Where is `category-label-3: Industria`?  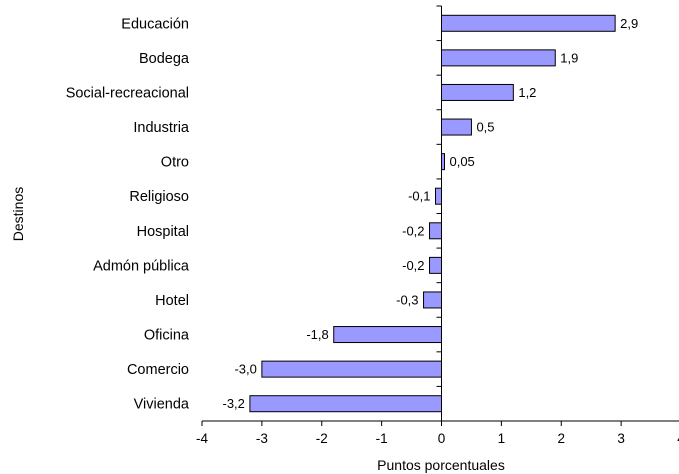
category-label-3: Industria is located at coordinates (161, 128).